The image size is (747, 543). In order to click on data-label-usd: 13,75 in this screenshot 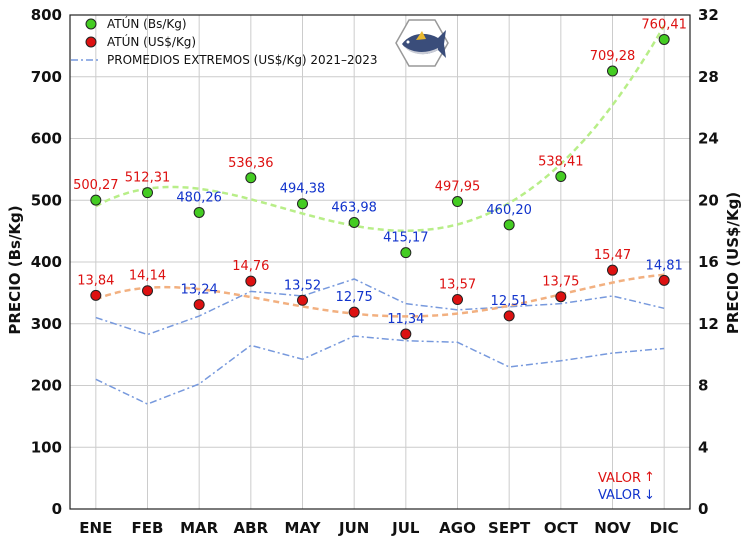, I will do `click(560, 282)`.